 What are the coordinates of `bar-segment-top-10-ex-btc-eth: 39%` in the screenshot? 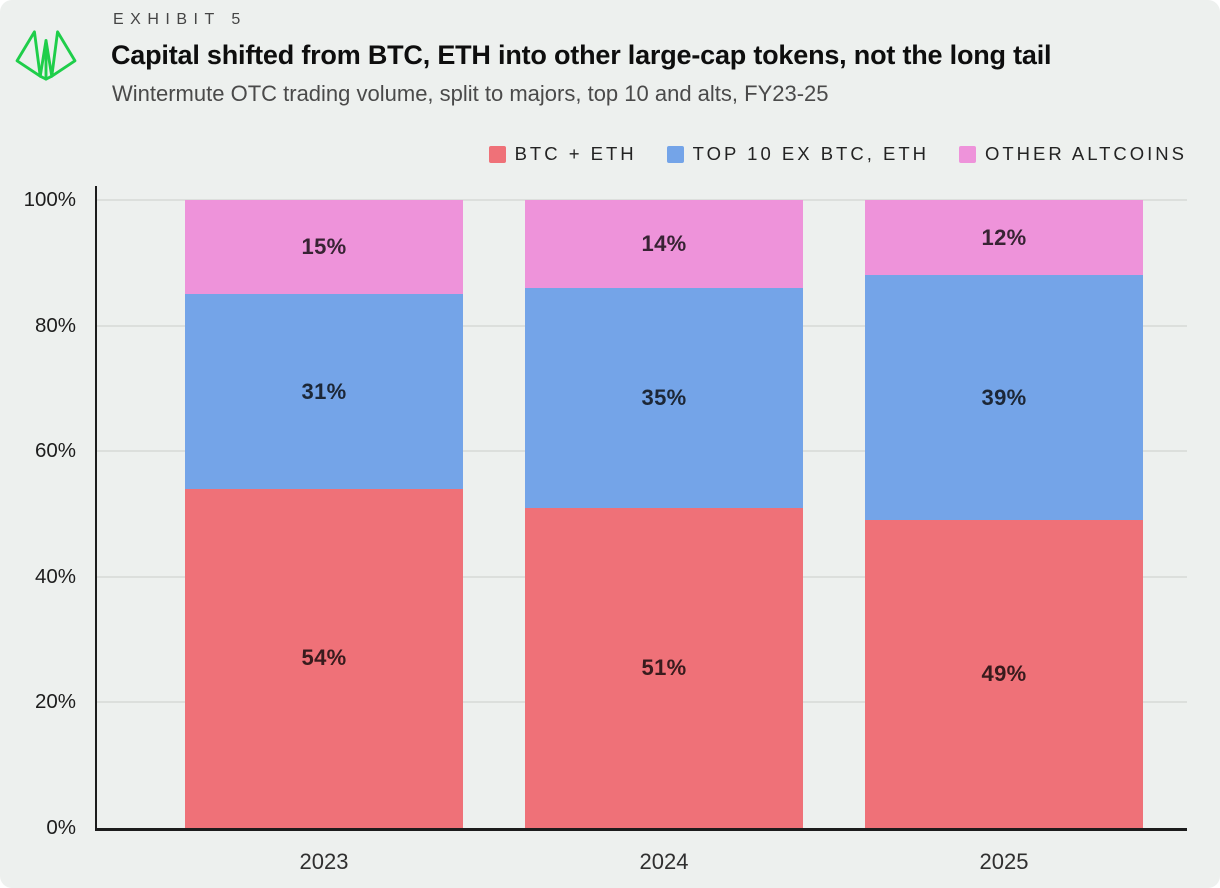 It's located at (1004, 398).